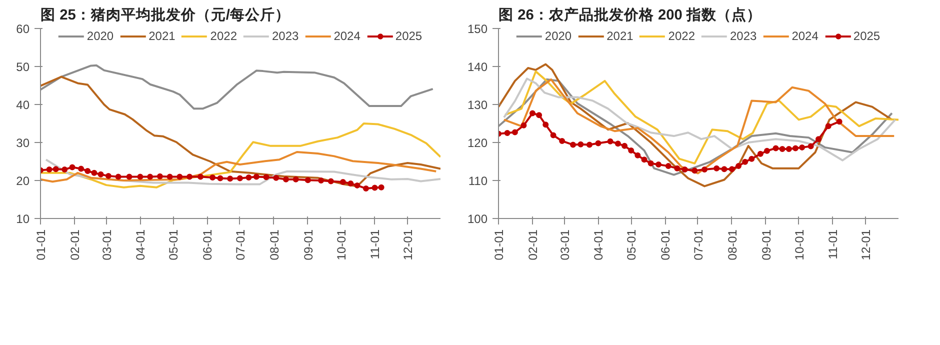 The width and height of the screenshot is (940, 345). What do you see at coordinates (477, 67) in the screenshot?
I see `y-tick-label: 140` at bounding box center [477, 67].